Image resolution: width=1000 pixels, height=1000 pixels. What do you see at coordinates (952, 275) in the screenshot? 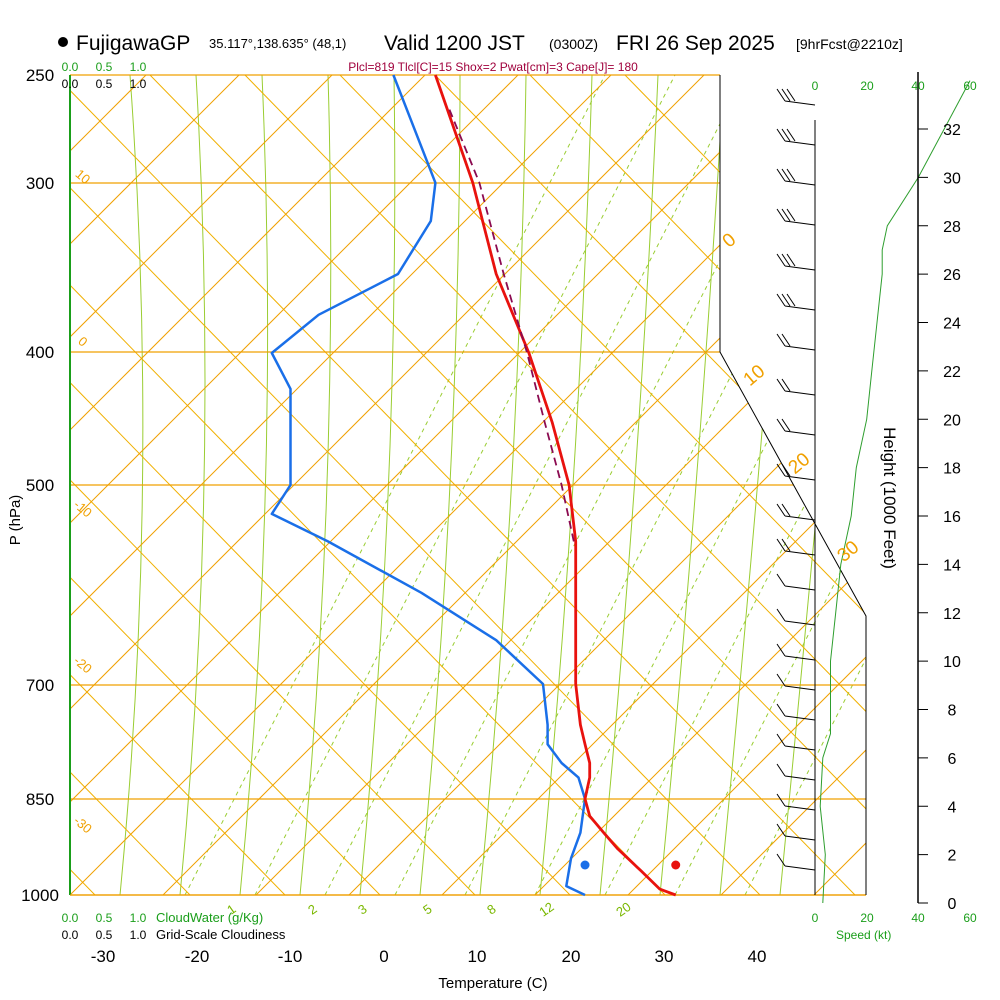
I see `height-tick-label: 26` at bounding box center [952, 275].